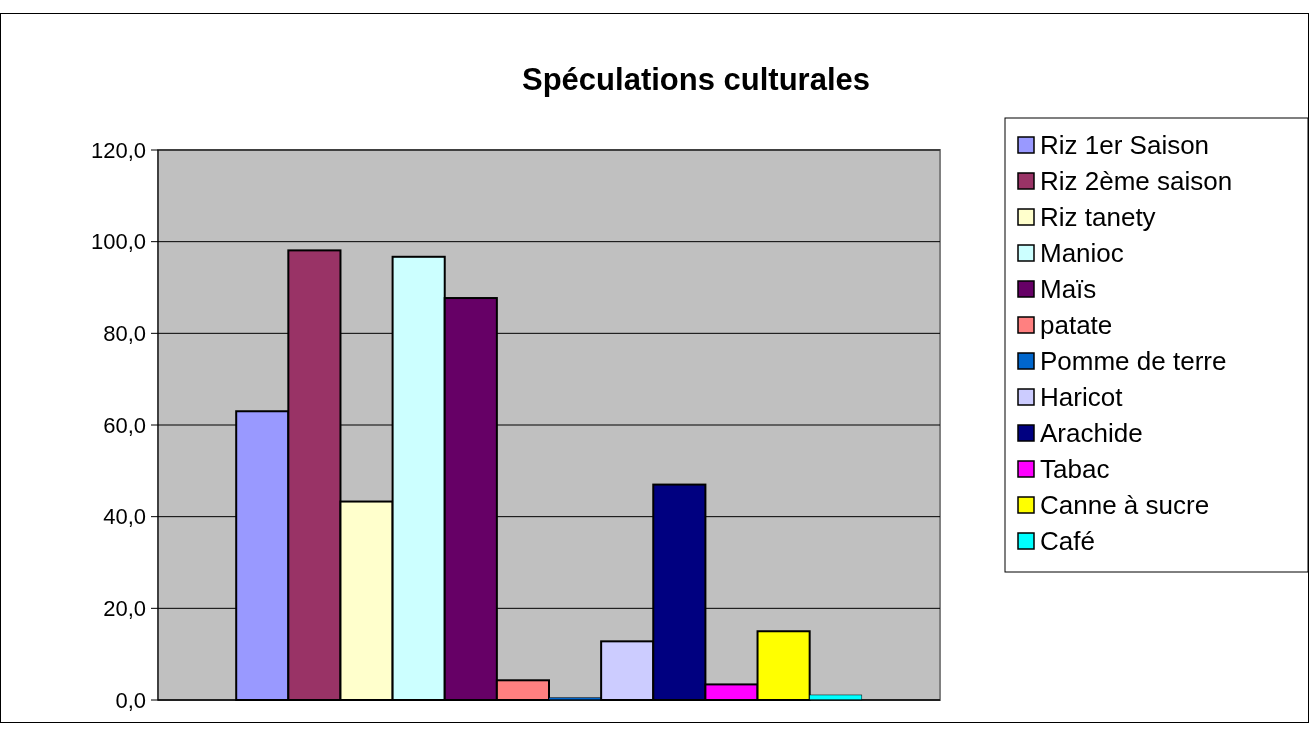  I want to click on legend-label: Haricot, so click(1082, 397).